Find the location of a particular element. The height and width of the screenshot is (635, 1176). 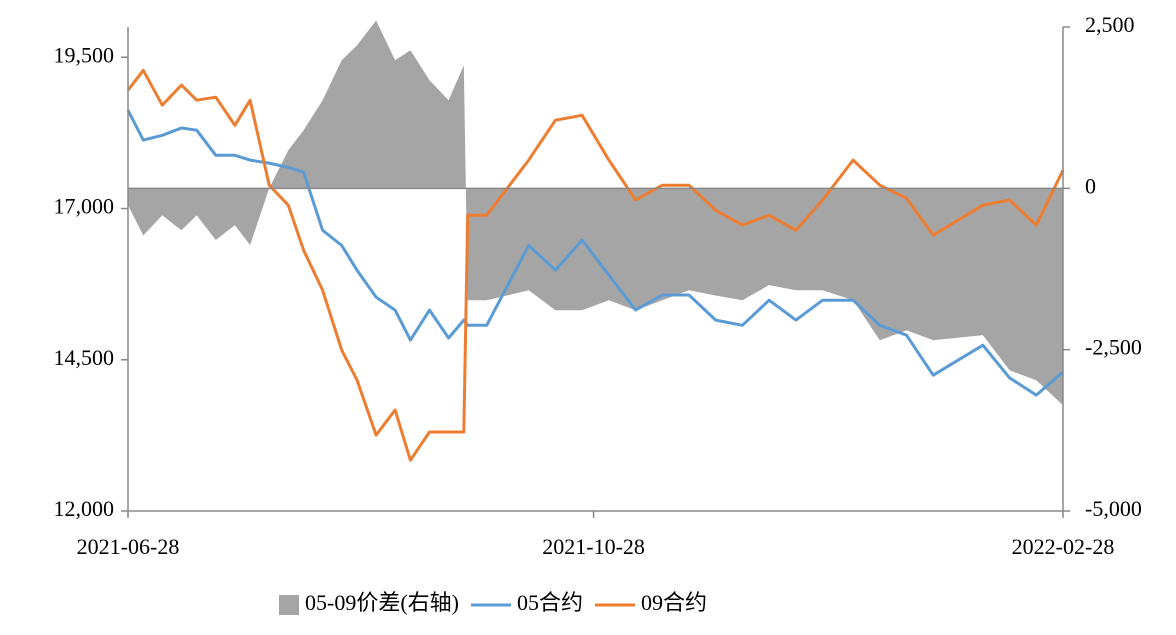

legend-label: 05合约 is located at coordinates (550, 602).